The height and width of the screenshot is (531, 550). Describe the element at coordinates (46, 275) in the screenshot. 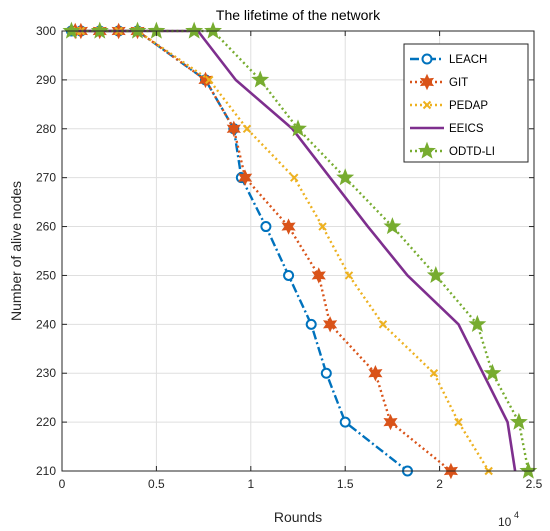

I see `y-tick-label: 250` at that location.